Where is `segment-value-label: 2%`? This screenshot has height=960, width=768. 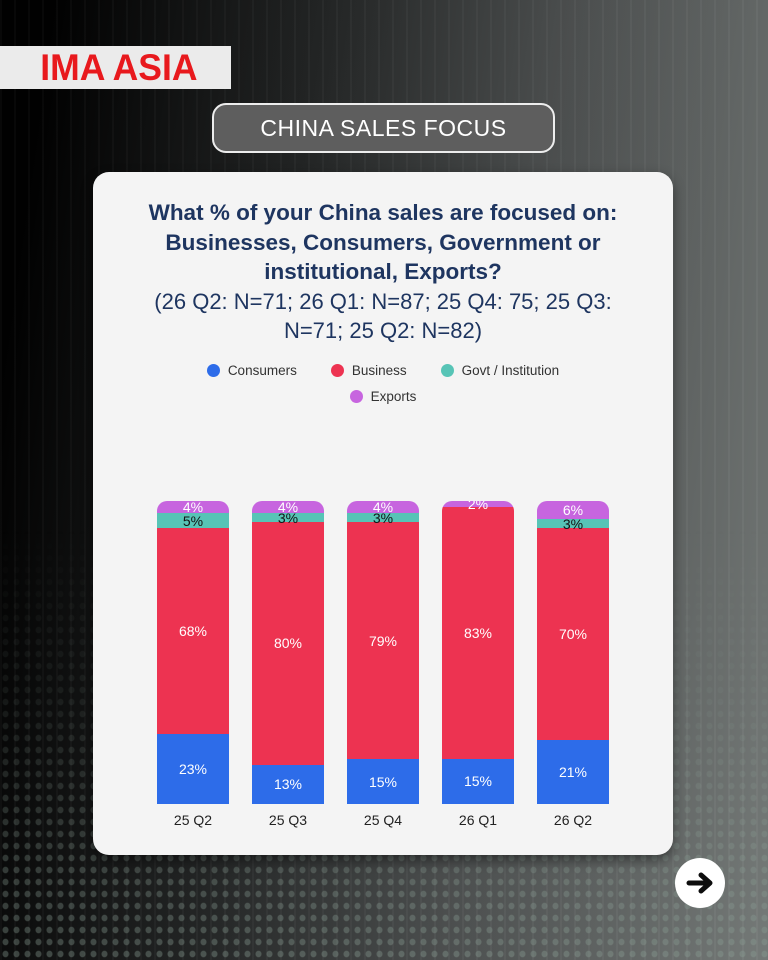
segment-value-label: 2% is located at coordinates (478, 507).